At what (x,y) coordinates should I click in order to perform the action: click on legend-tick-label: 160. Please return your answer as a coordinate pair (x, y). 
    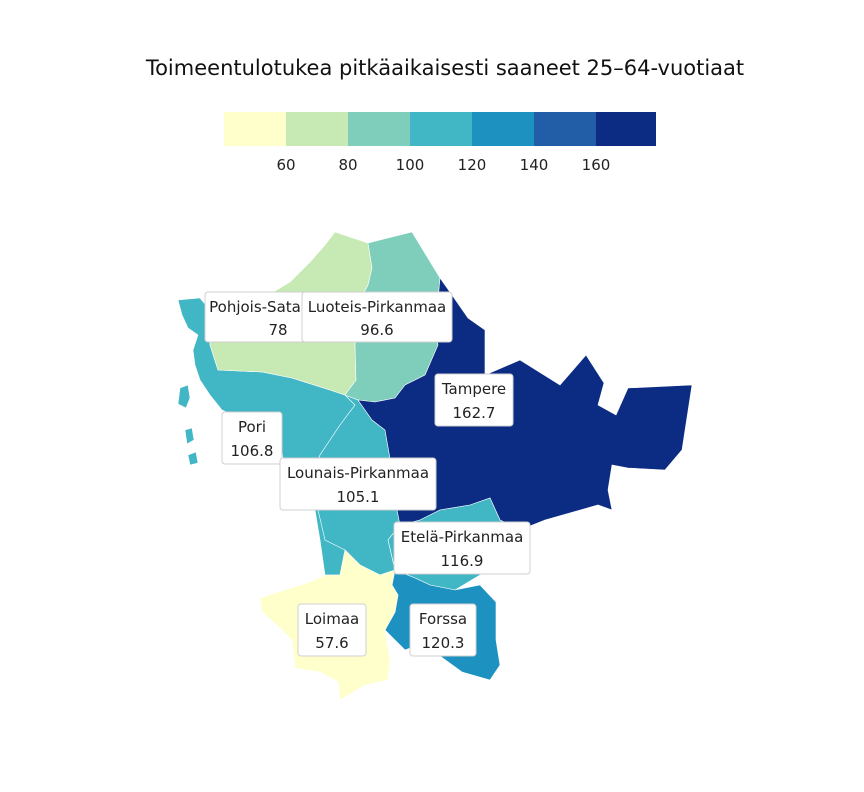
    Looking at the image, I should click on (596, 165).